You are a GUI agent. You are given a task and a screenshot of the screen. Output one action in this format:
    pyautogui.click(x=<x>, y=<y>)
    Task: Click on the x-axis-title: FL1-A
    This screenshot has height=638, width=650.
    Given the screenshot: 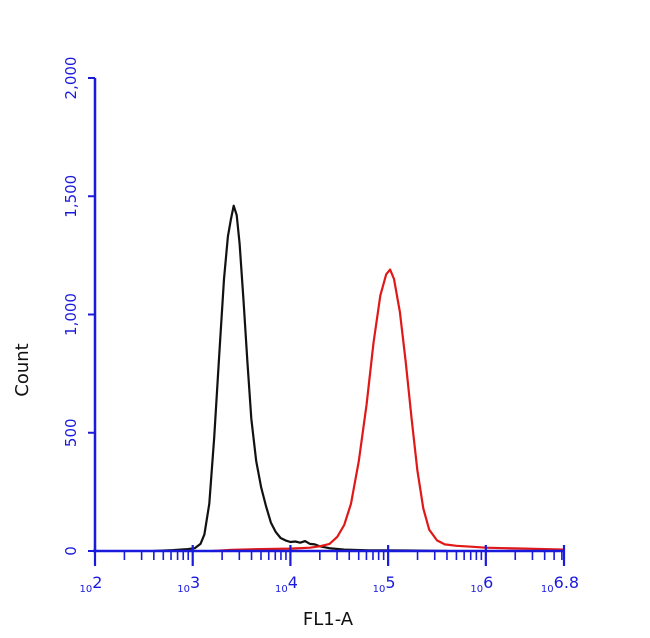 What is the action you would take?
    pyautogui.click(x=328, y=619)
    